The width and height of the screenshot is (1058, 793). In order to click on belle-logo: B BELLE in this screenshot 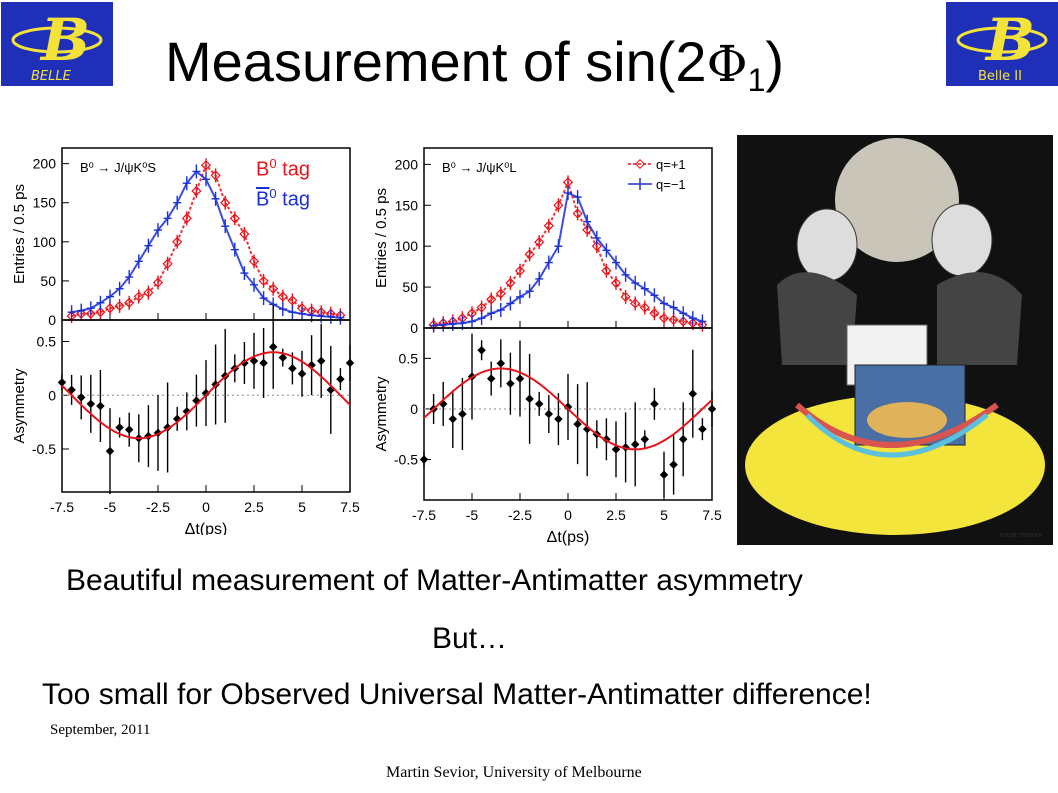, I will do `click(57, 44)`.